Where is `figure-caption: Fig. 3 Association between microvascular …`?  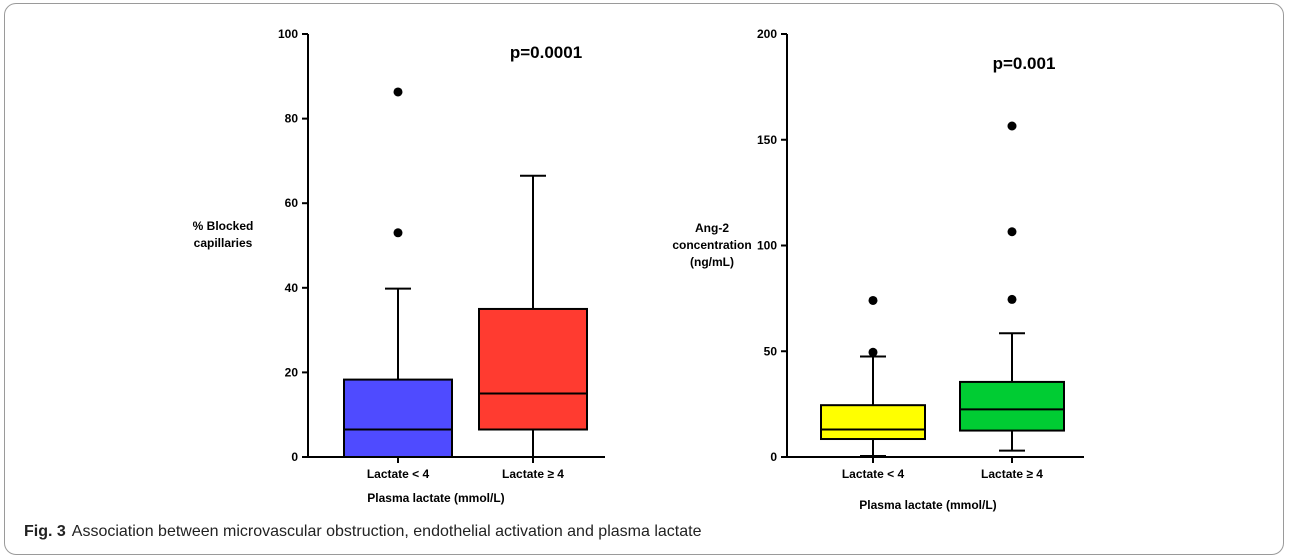
figure-caption: Fig. 3 Association between microvascular … is located at coordinates (362, 532).